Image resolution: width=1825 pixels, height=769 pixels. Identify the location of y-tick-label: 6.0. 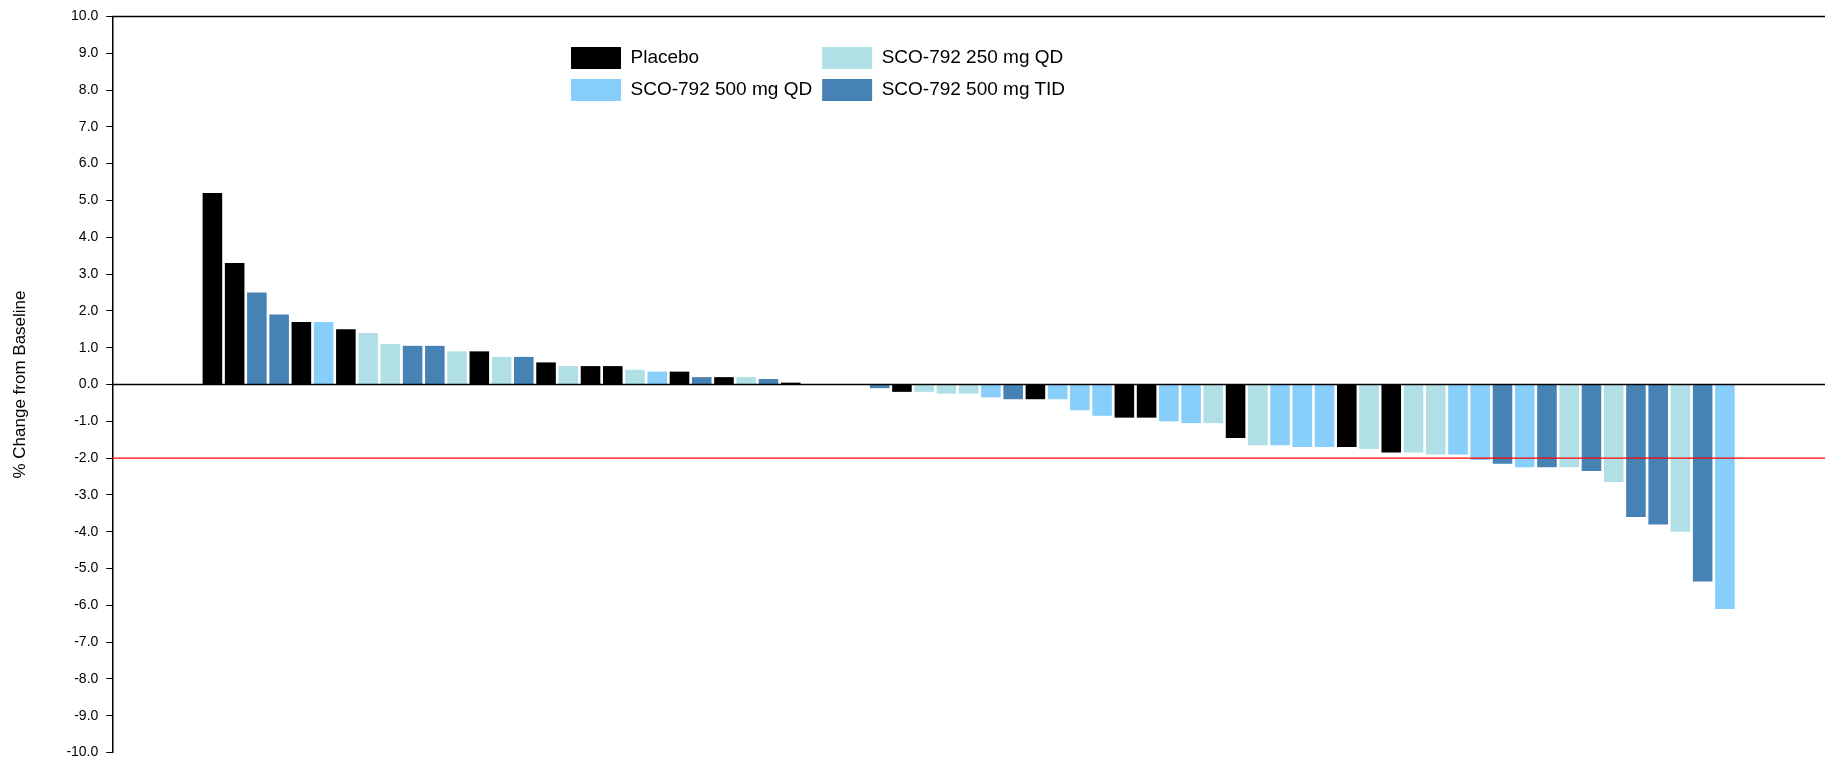
(88, 162).